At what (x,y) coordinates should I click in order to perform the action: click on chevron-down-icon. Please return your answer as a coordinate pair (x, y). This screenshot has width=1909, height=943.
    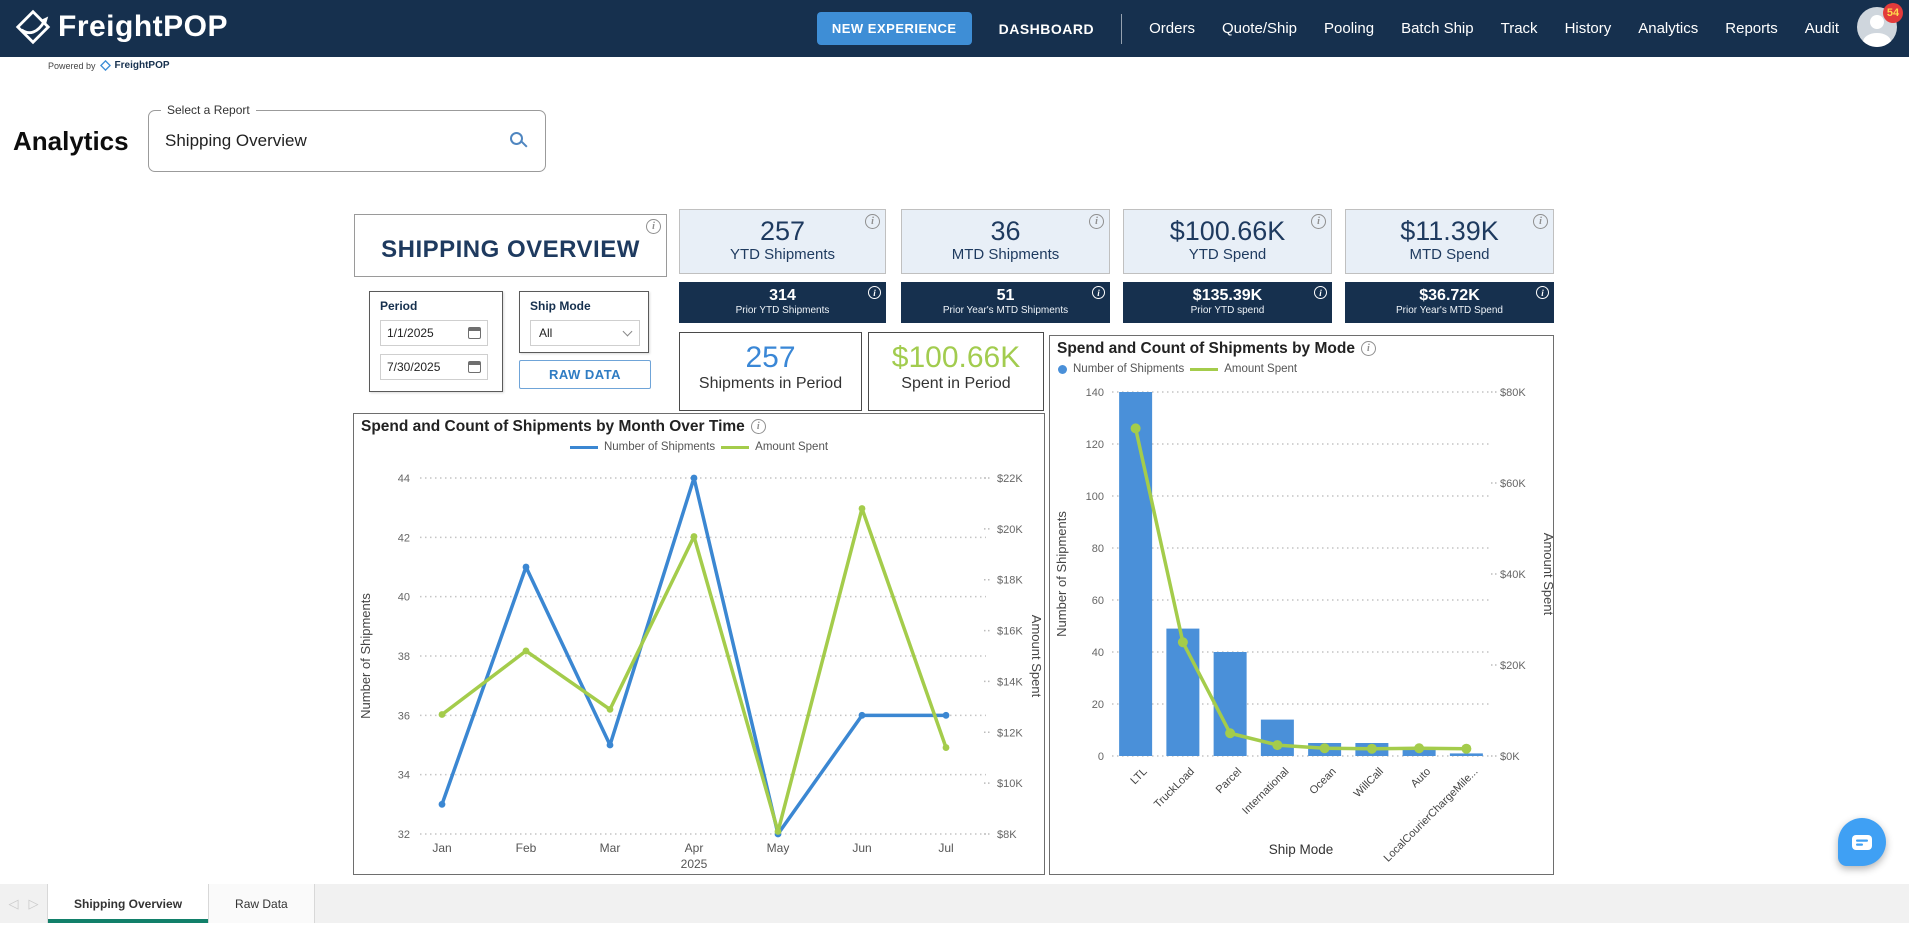
    Looking at the image, I should click on (627, 331).